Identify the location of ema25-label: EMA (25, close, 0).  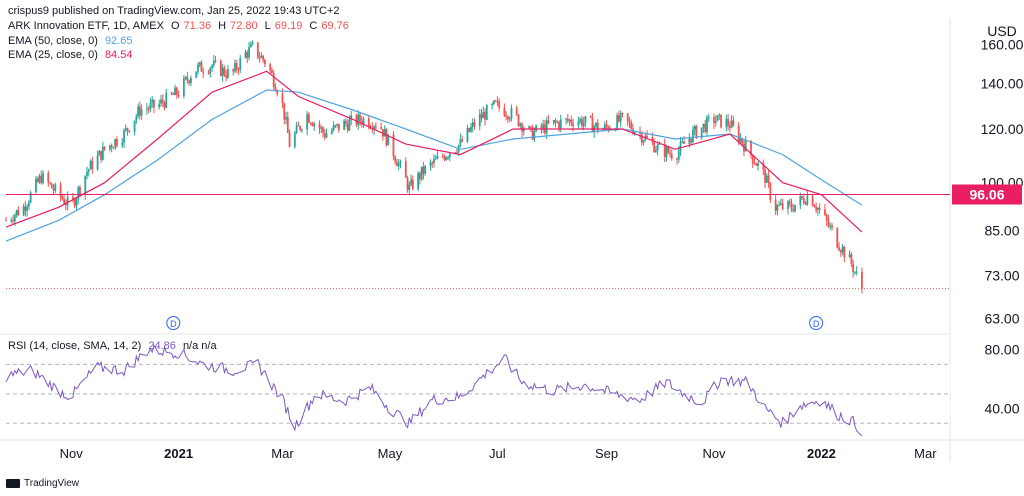
(53, 55).